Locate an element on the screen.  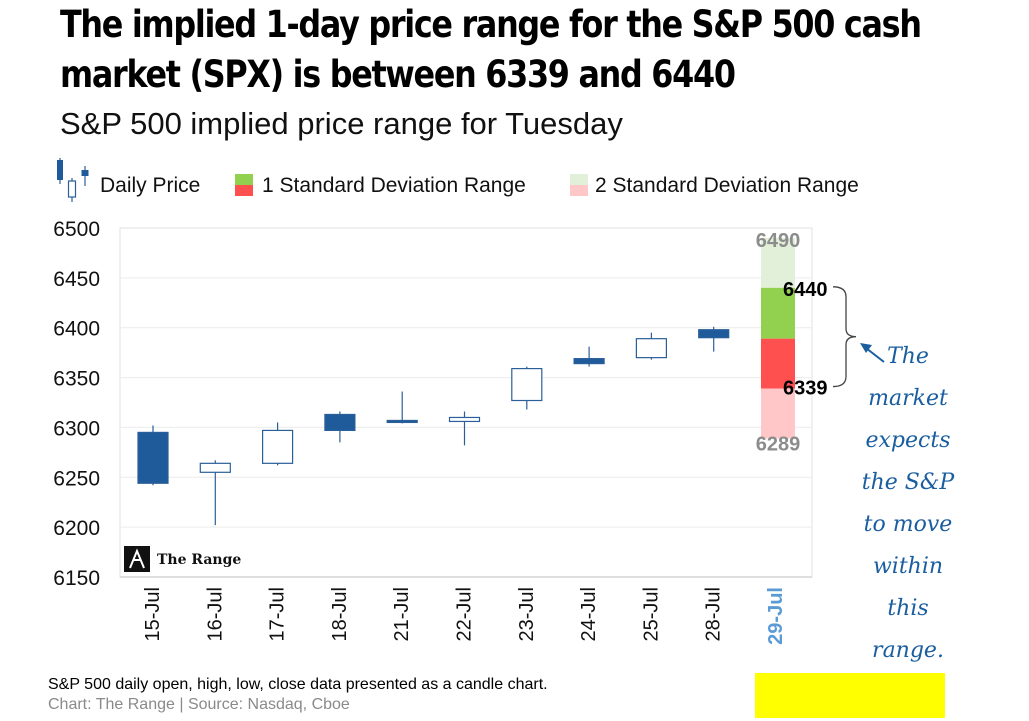
yellow-highlight-box is located at coordinates (850, 695).